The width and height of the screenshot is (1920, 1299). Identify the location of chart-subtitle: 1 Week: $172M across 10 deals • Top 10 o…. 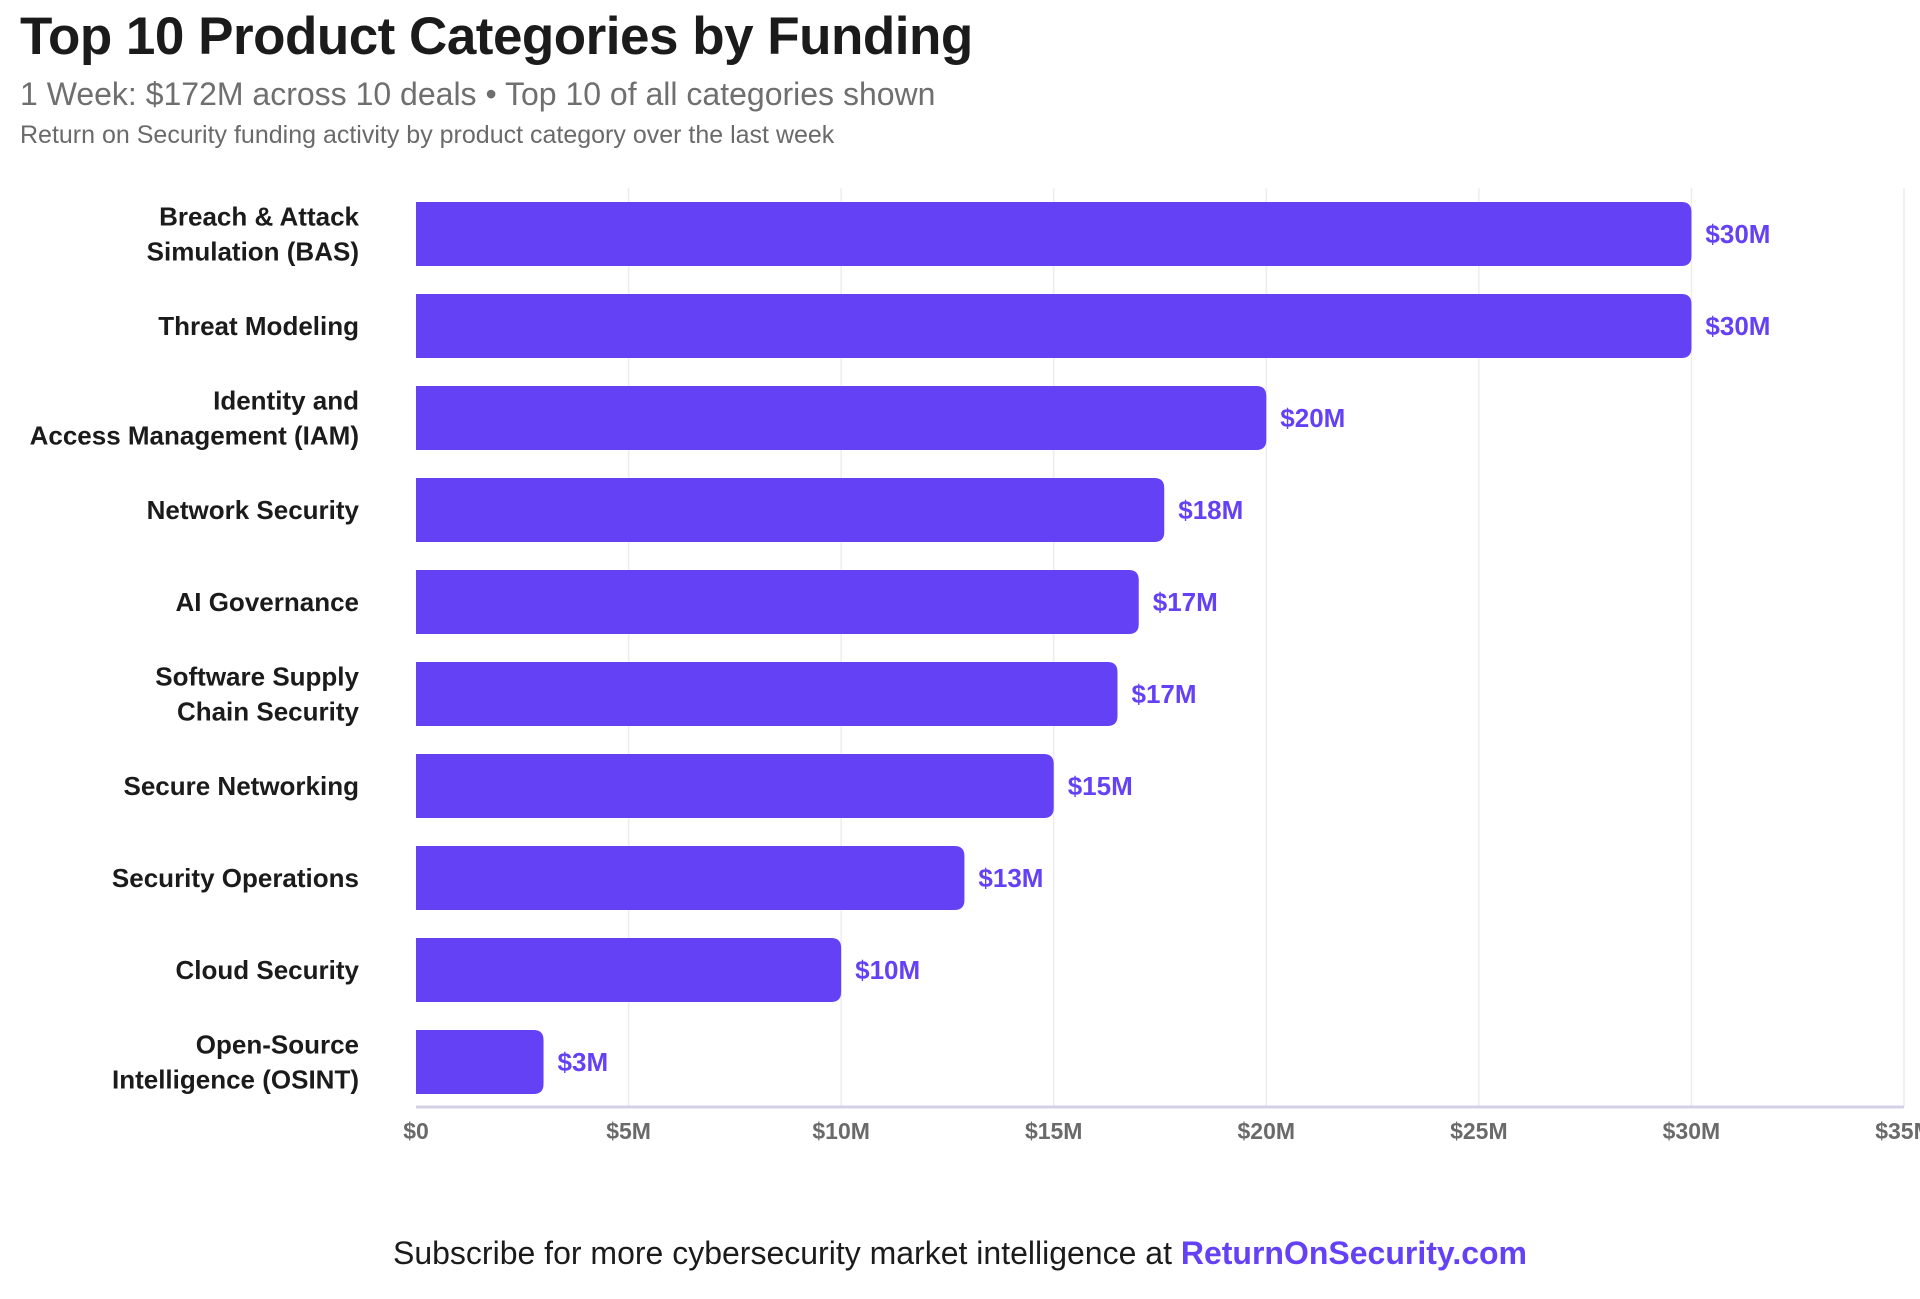
(478, 94).